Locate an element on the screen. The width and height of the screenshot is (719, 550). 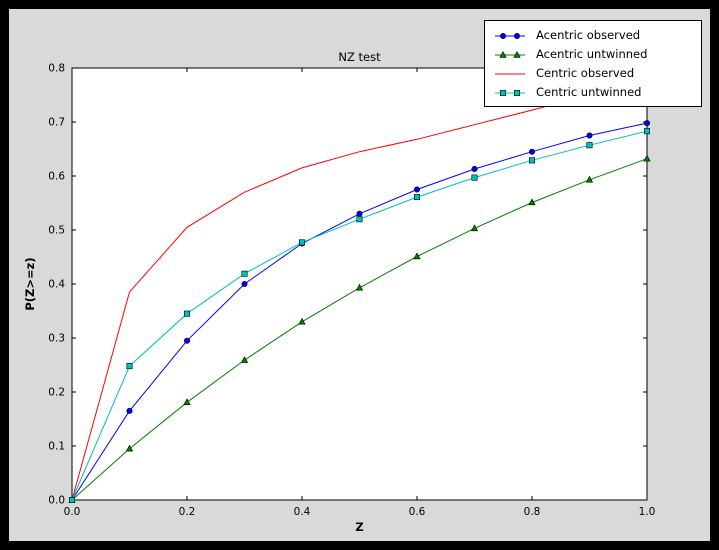
y-tick-label: 0.6 is located at coordinates (56, 177).